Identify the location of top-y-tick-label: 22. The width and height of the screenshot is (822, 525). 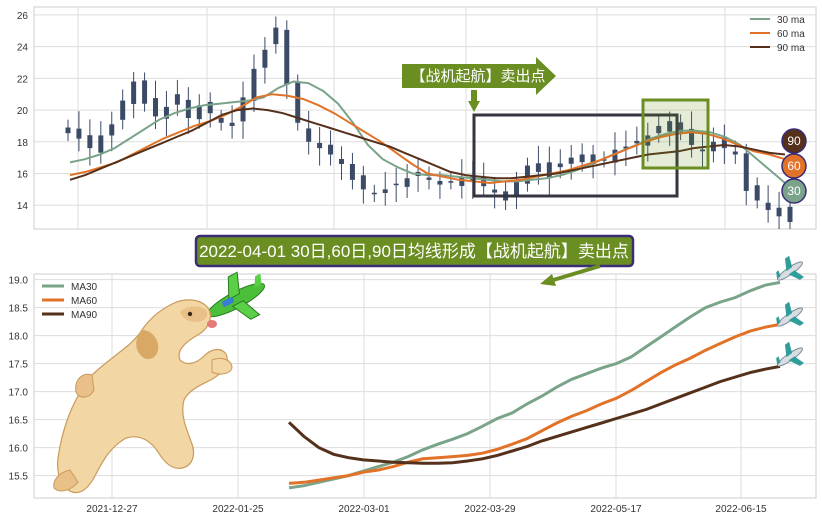
(23, 79).